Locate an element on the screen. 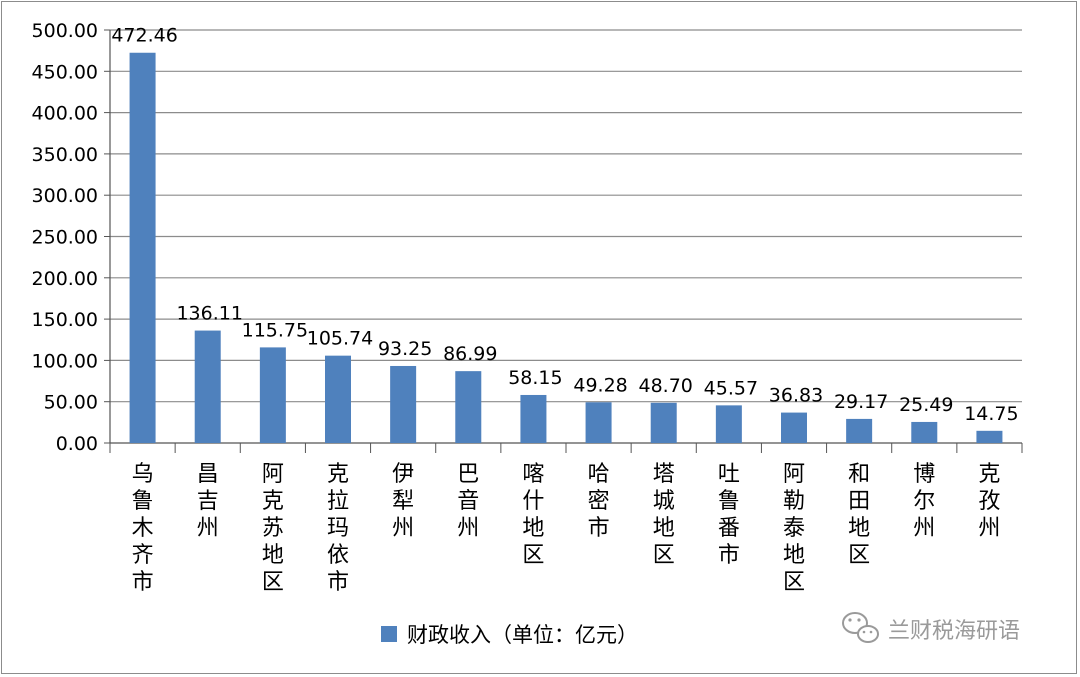 This screenshot has height=677, width=1080. legend-label: 财政收入（单位：亿元） is located at coordinates (522, 635).